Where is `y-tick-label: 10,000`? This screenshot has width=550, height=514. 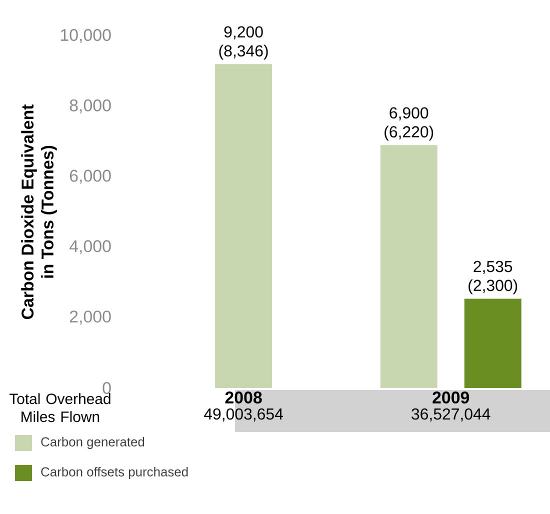 y-tick-label: 10,000 is located at coordinates (85, 35).